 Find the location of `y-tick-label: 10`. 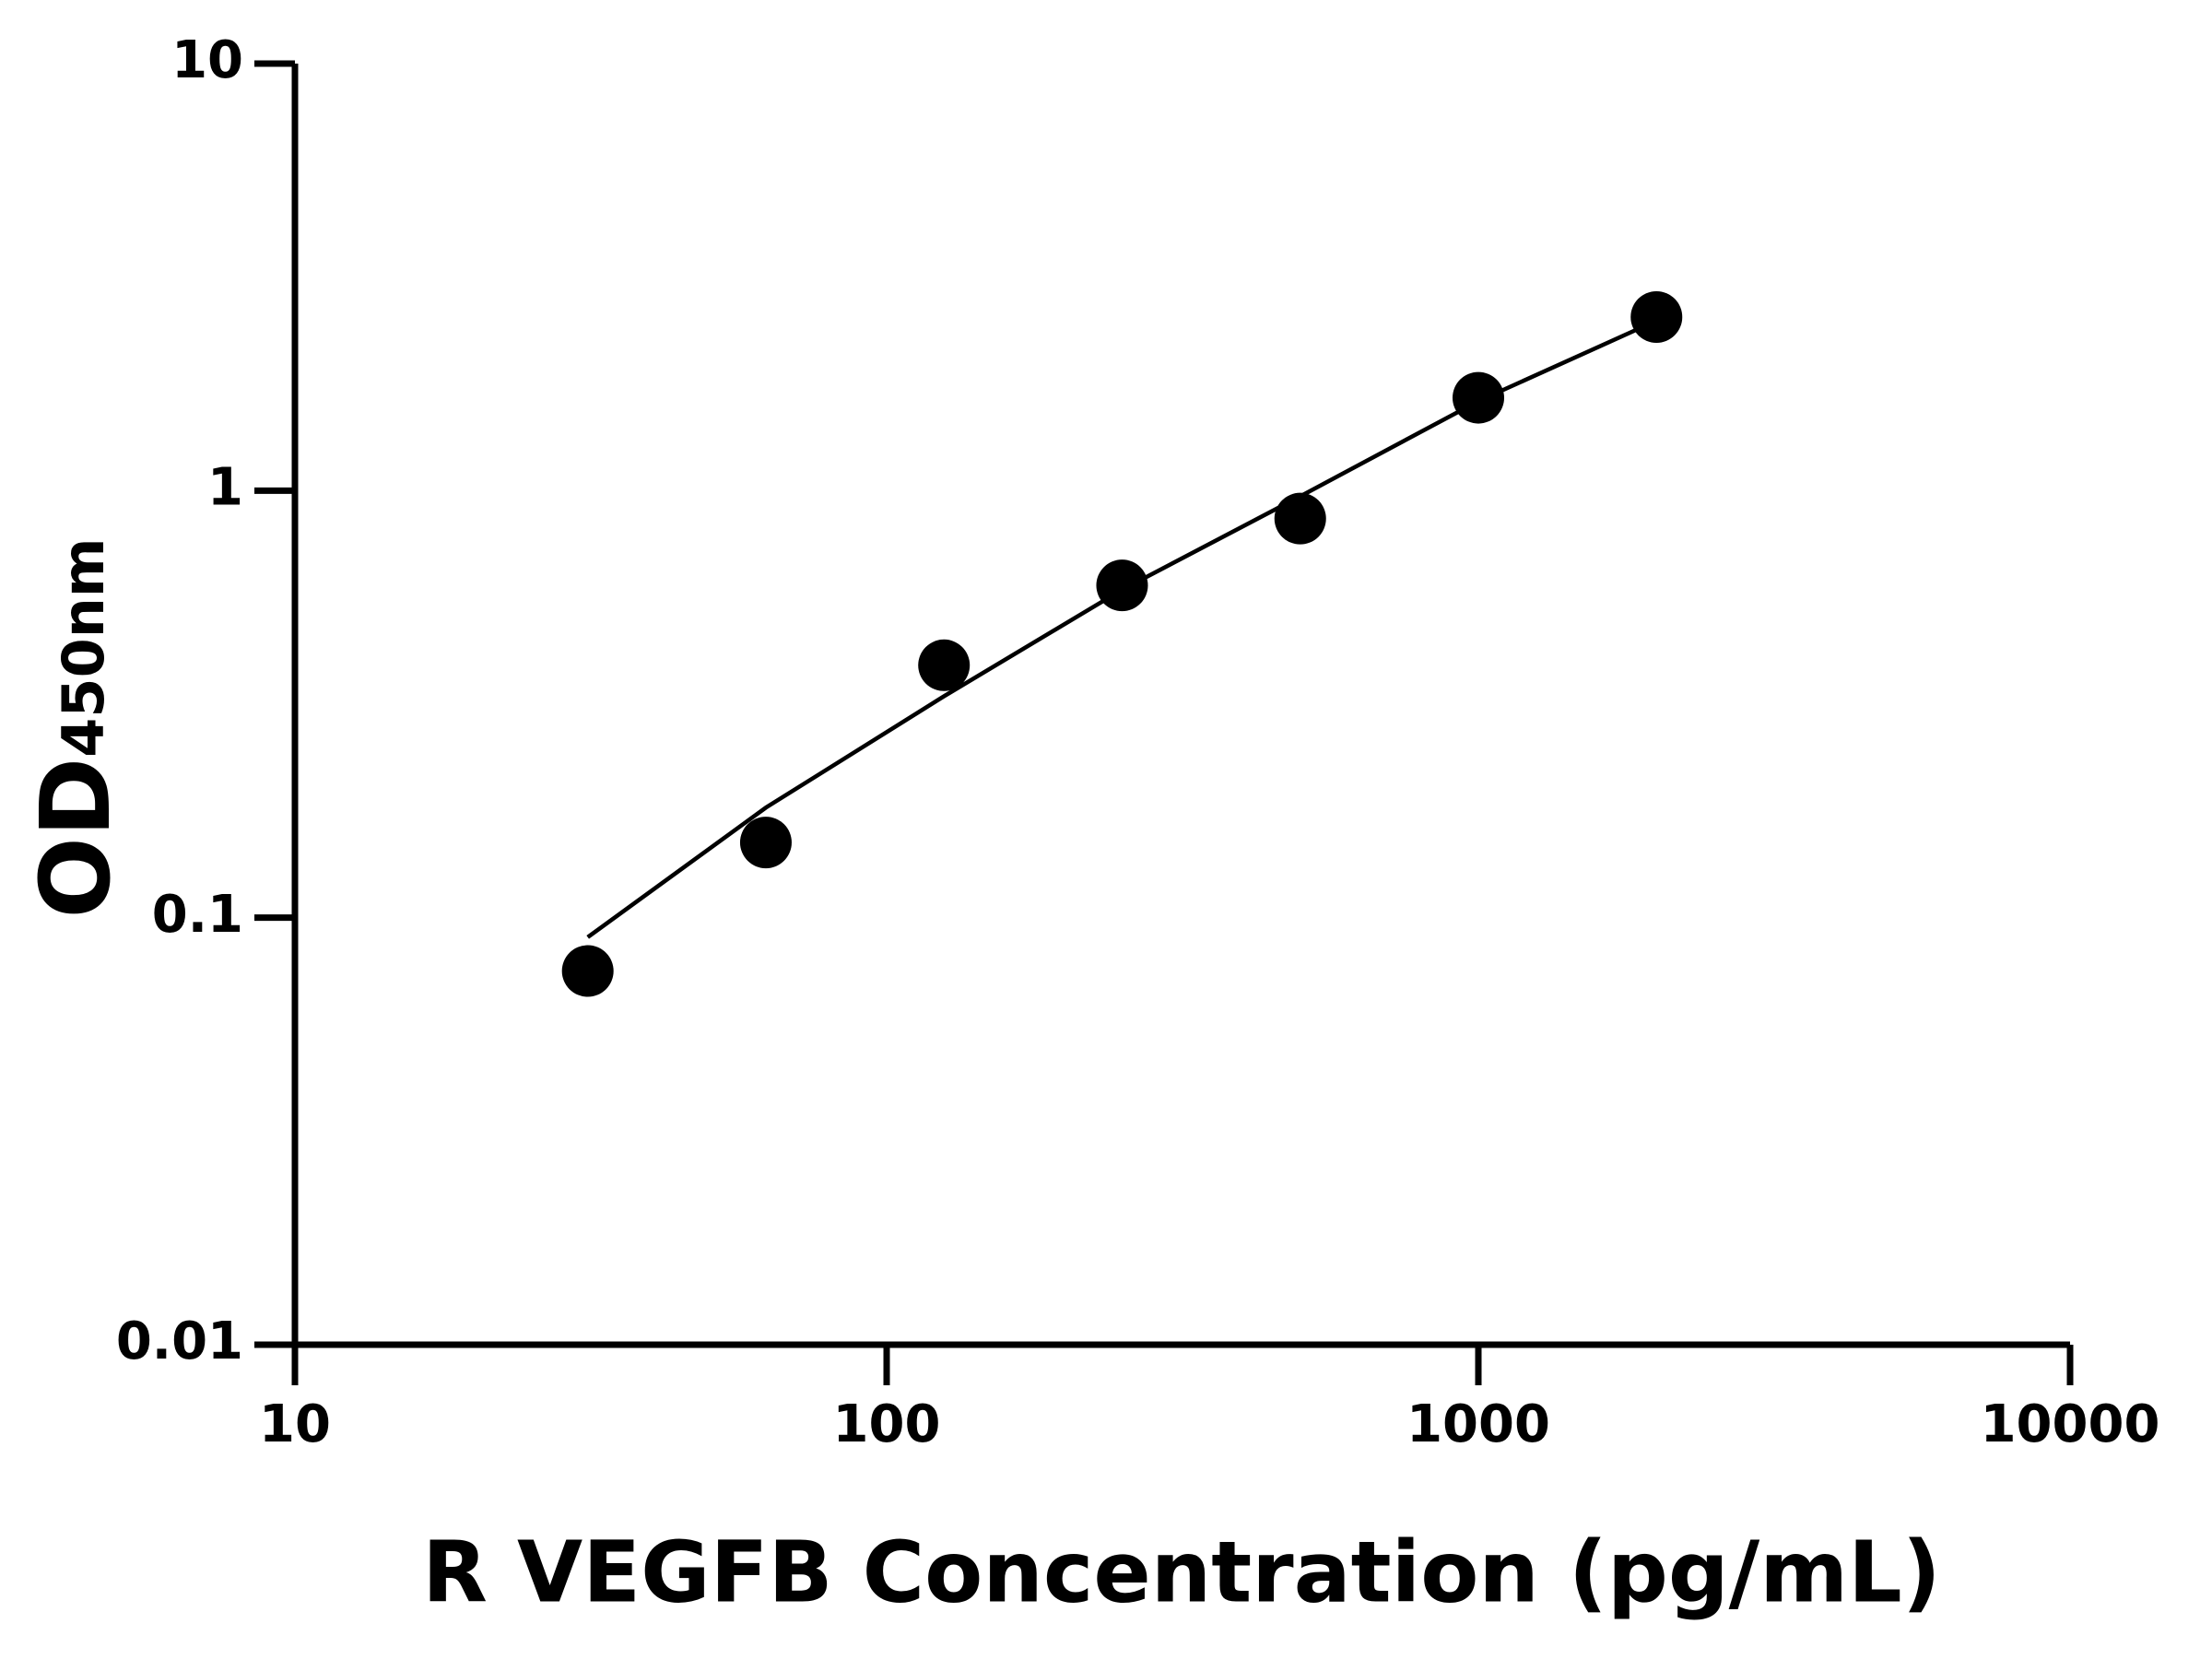

y-tick-label: 10 is located at coordinates (207, 60).